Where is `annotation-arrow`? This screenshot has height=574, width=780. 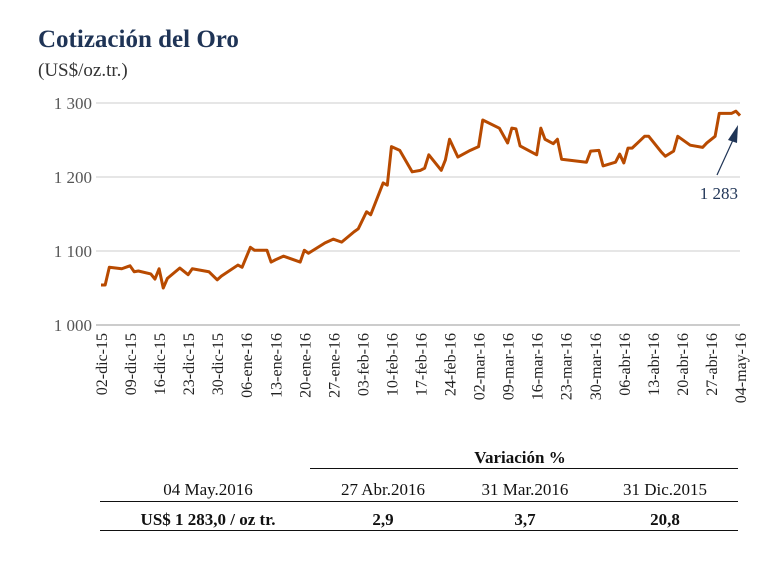 annotation-arrow is located at coordinates (725, 157).